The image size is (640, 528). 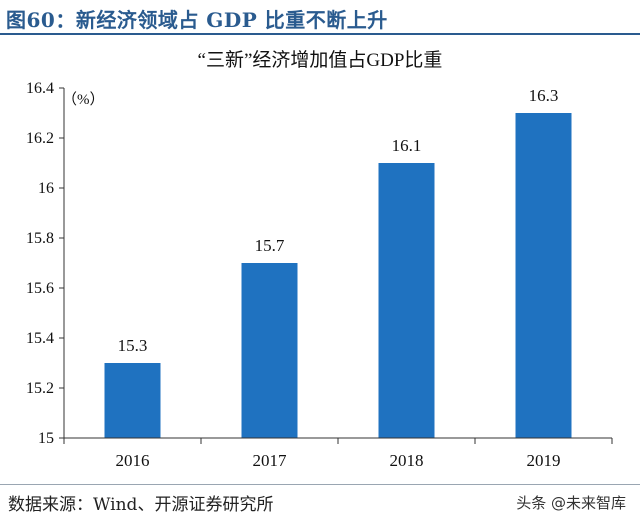 I want to click on data-label-2018: 16.1, so click(x=407, y=145).